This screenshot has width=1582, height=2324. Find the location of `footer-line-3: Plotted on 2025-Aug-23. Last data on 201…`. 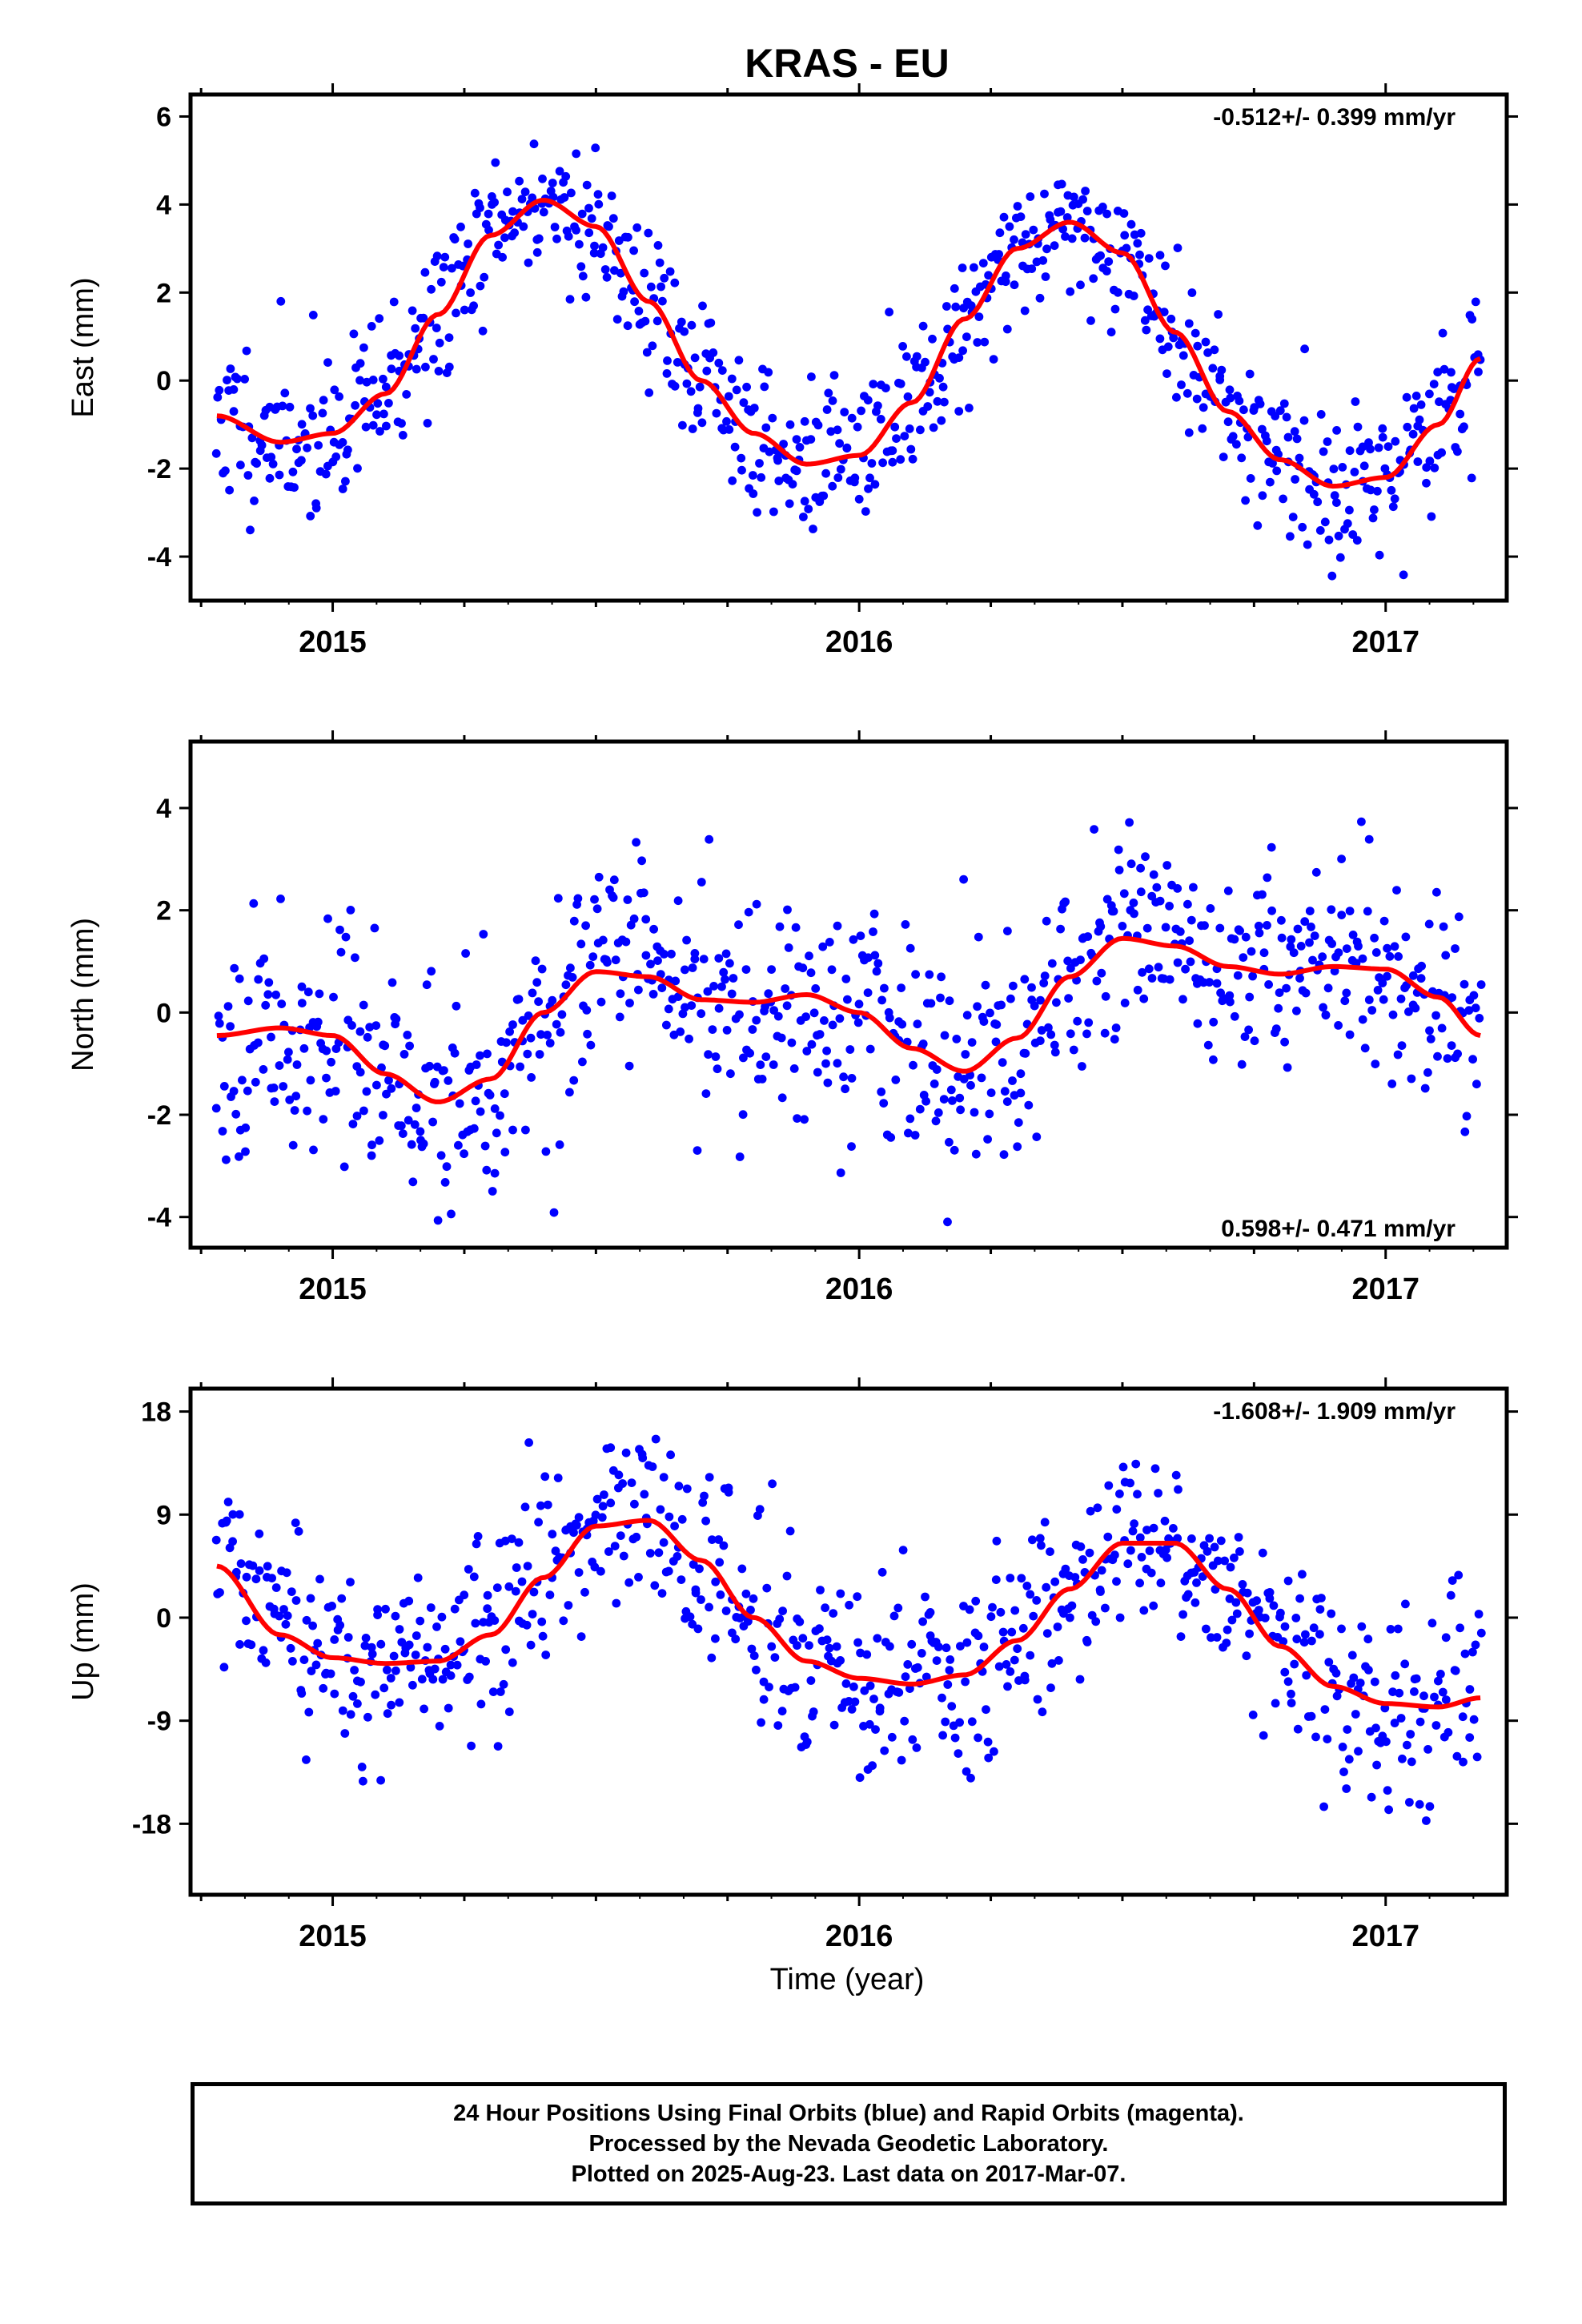

footer-line-3: Plotted on 2025-Aug-23. Last data on 201… is located at coordinates (848, 2174).